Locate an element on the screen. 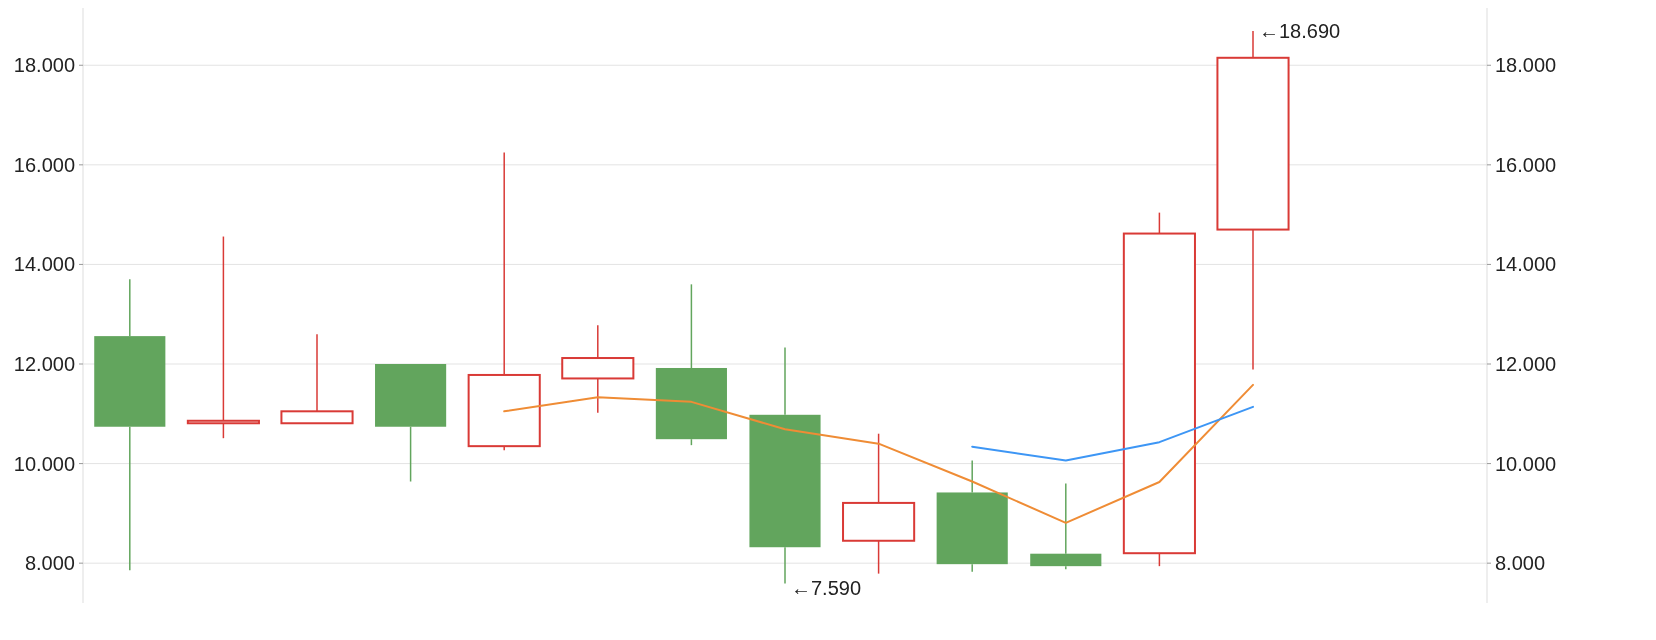 Image resolution: width=1656 pixels, height=640 pixels. y-tick-label: 8.000 is located at coordinates (49, 563).